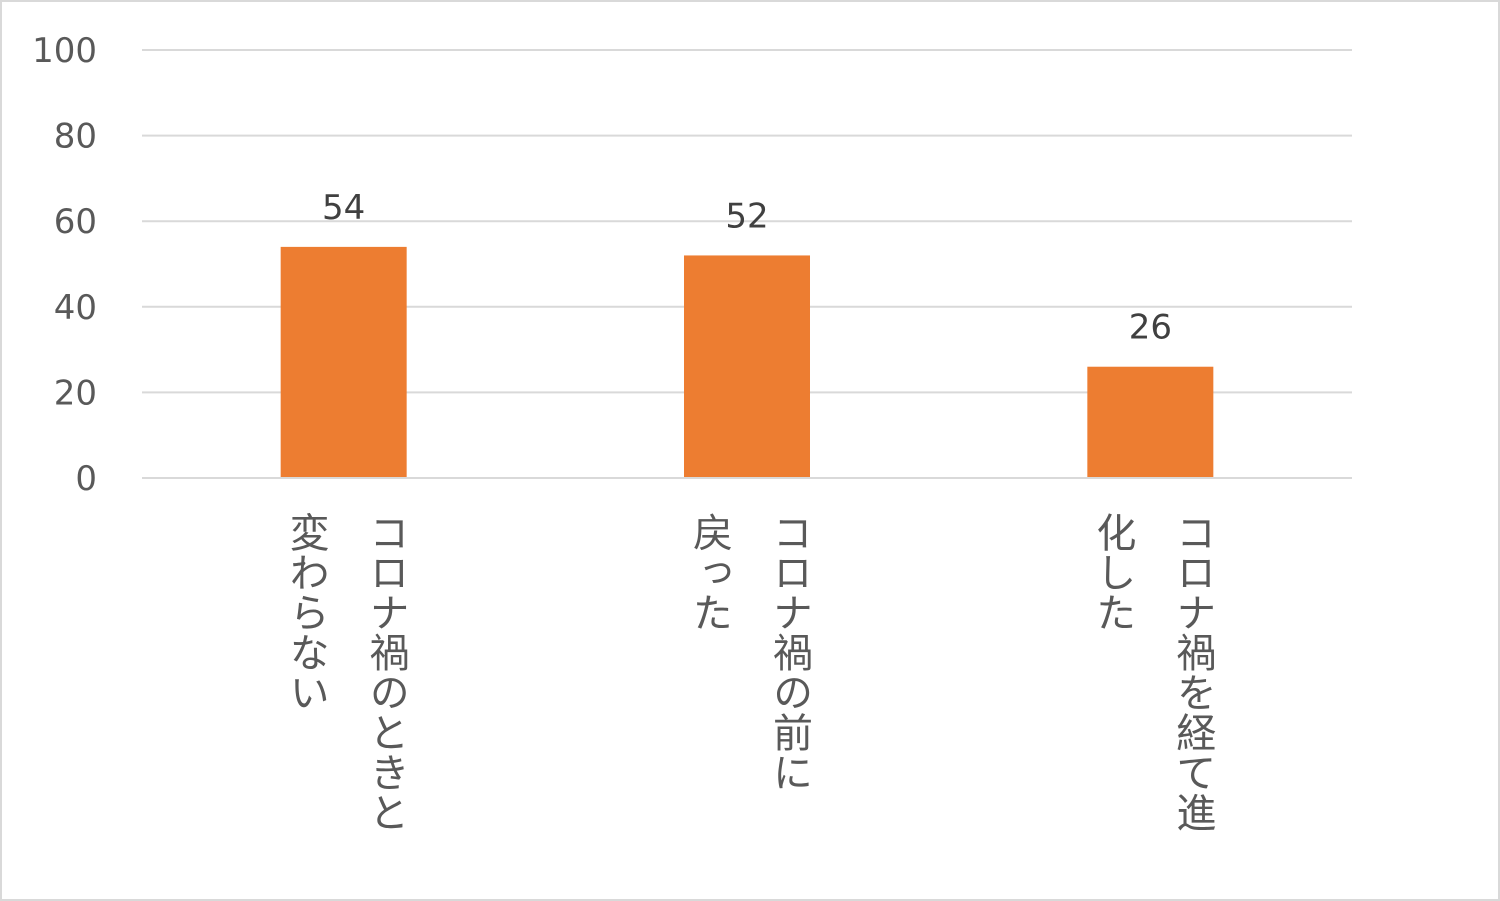 Image resolution: width=1500 pixels, height=901 pixels. I want to click on y-tick-label: 80, so click(75, 137).